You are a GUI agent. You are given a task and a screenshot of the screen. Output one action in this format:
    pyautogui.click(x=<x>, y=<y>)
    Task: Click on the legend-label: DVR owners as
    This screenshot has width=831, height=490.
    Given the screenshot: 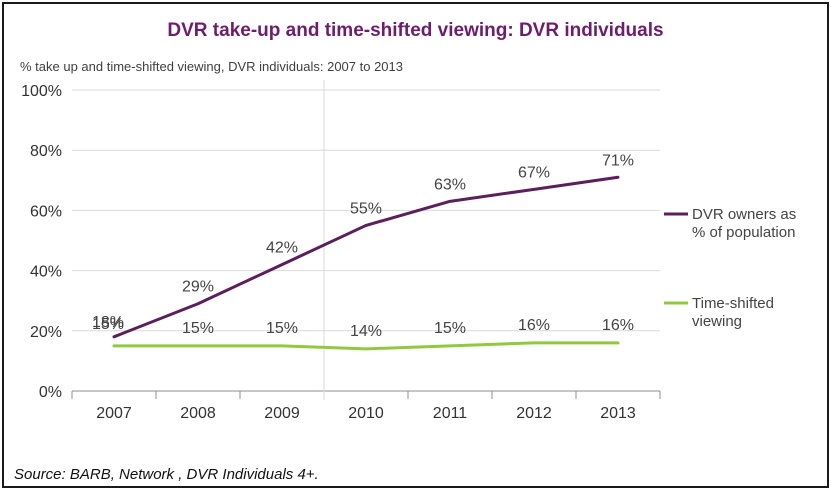 What is the action you would take?
    pyautogui.click(x=744, y=214)
    